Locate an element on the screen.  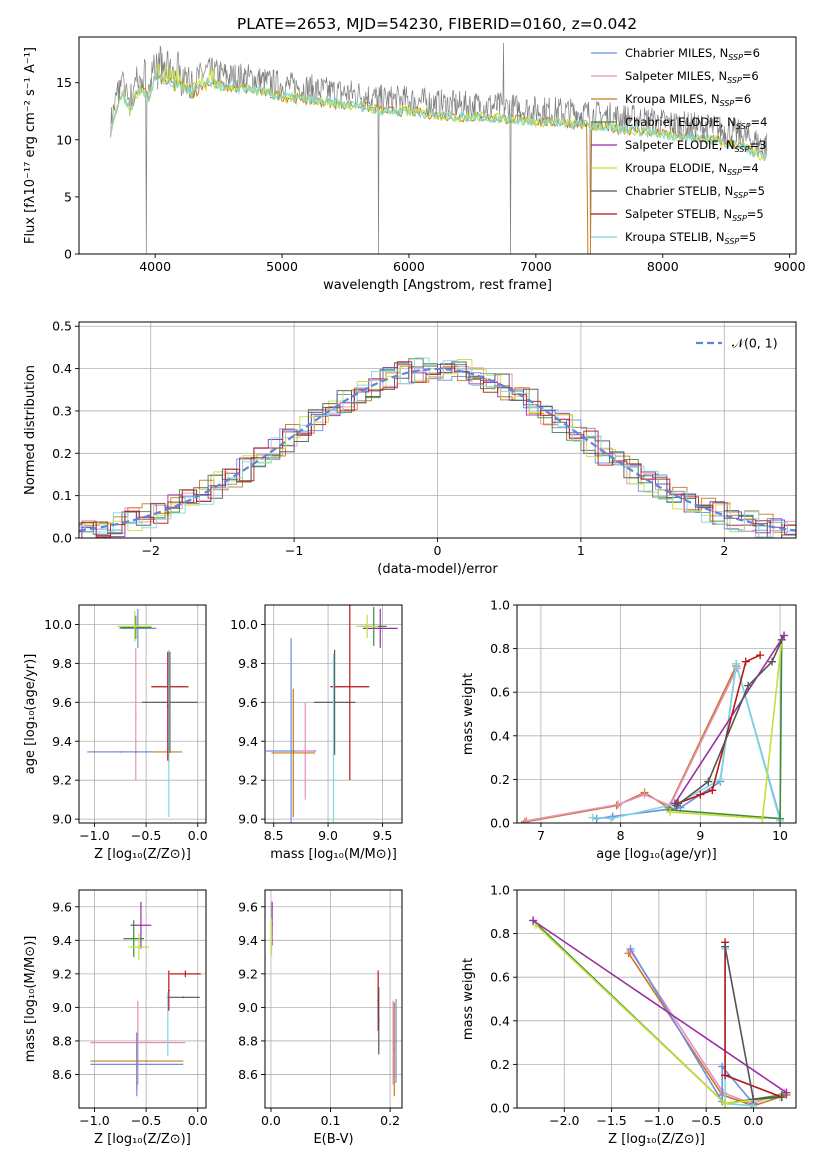
legend-label-main: Salpeter MILES, N is located at coordinates (676, 76).